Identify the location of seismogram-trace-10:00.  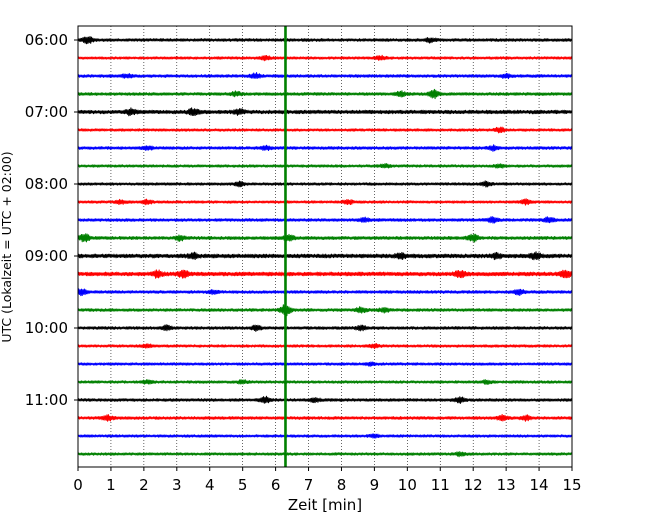
(325, 328).